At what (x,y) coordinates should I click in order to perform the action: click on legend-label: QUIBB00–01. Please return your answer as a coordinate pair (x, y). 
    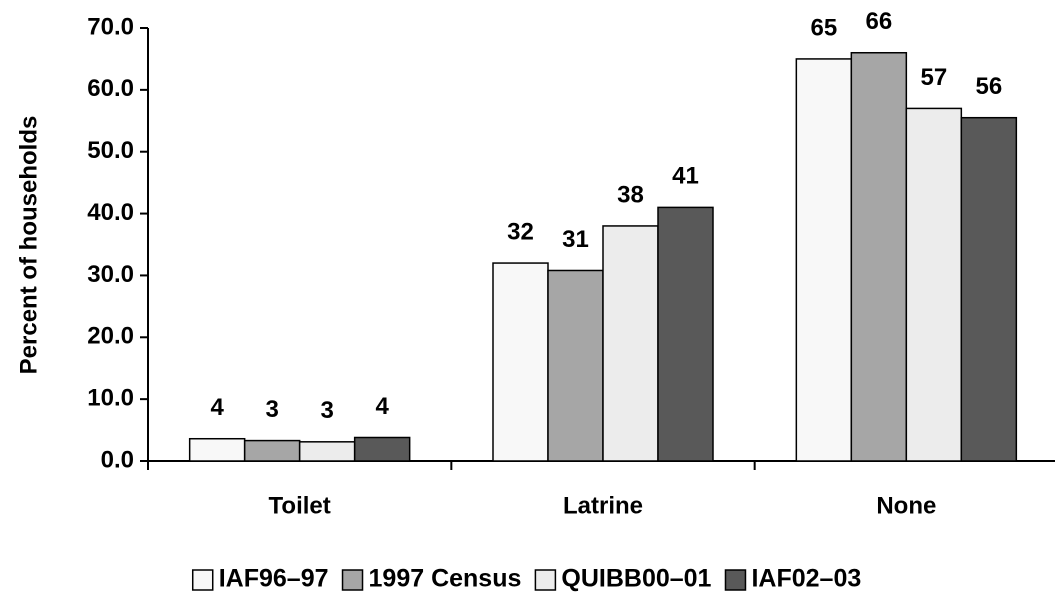
    Looking at the image, I should click on (636, 579).